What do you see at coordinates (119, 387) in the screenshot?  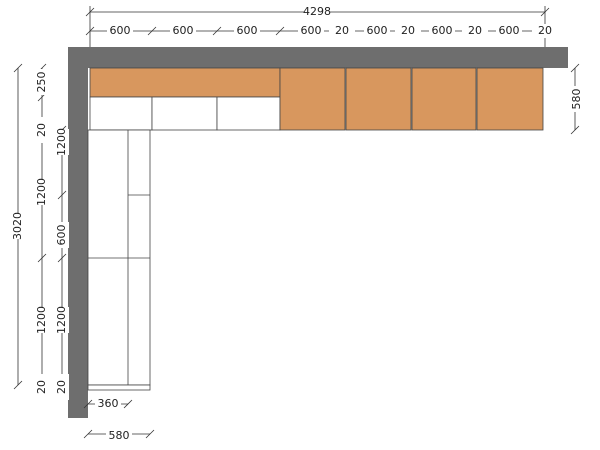 I see `end-panel` at bounding box center [119, 387].